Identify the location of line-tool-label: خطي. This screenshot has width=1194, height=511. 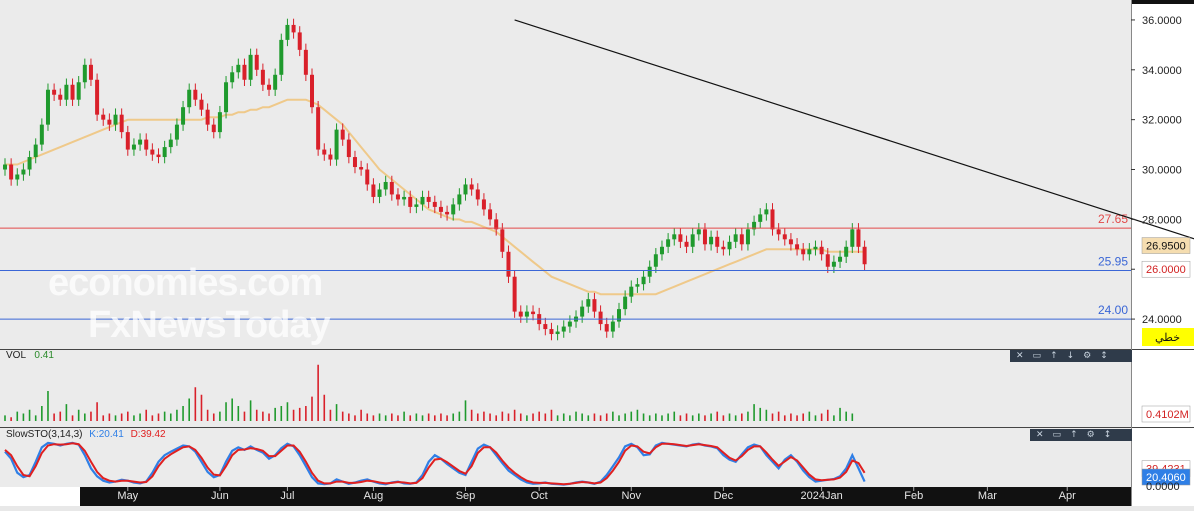
(1167, 338).